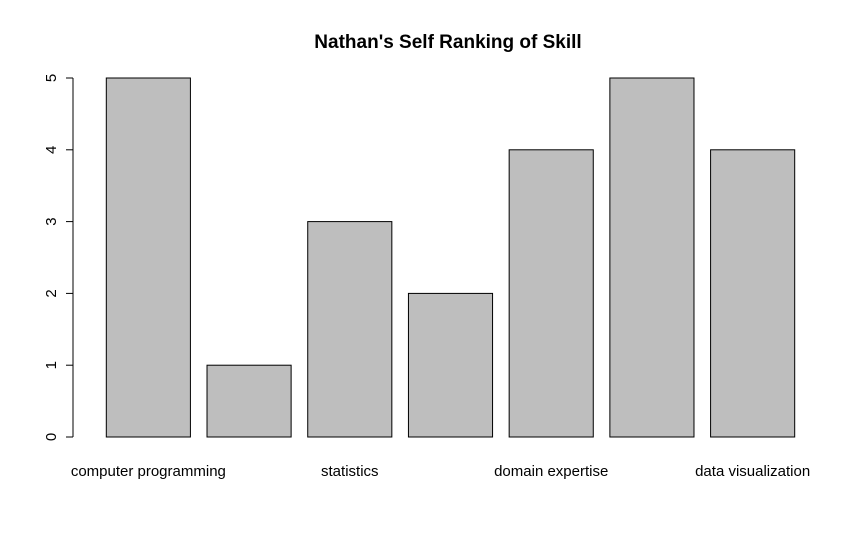 The width and height of the screenshot is (861, 539). Describe the element at coordinates (51, 221) in the screenshot. I see `y-tick-label: 3` at that location.